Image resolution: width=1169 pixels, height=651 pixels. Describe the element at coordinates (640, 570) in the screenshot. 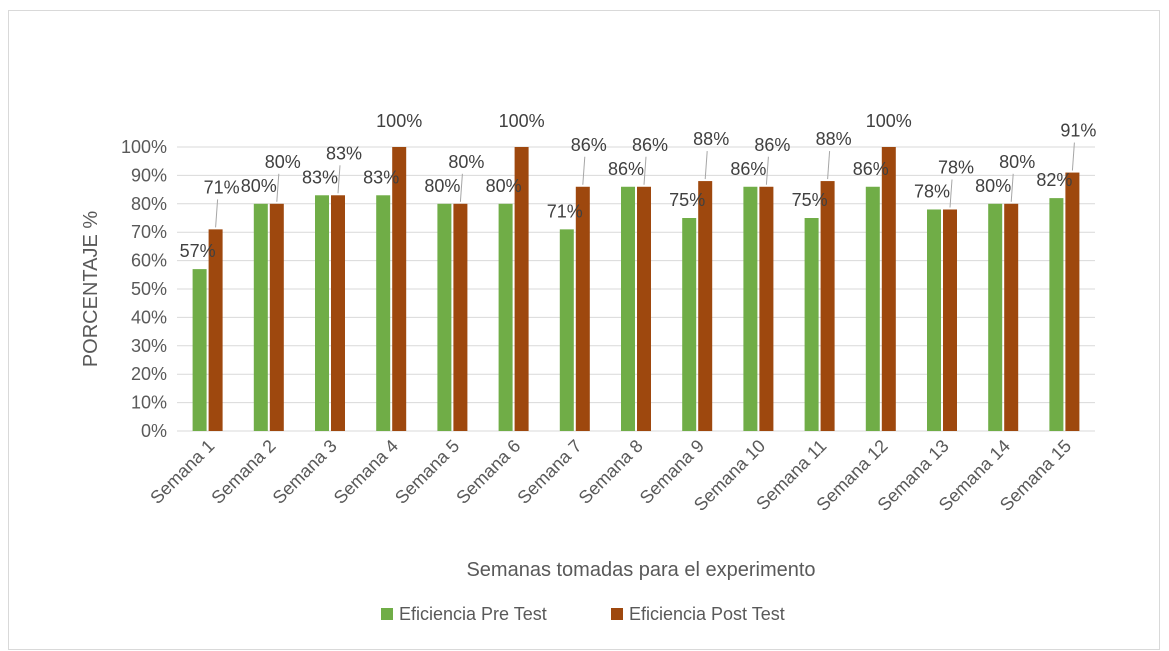

I see `x-axis-title: Semanas tomadas para el experimento` at that location.